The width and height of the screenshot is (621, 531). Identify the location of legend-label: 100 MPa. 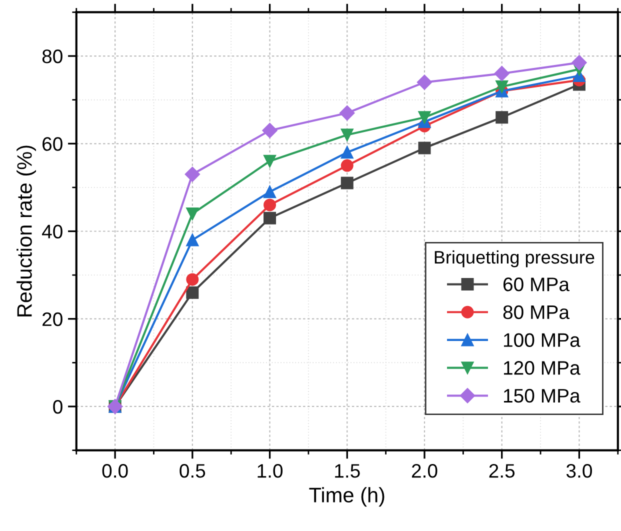
(542, 340).